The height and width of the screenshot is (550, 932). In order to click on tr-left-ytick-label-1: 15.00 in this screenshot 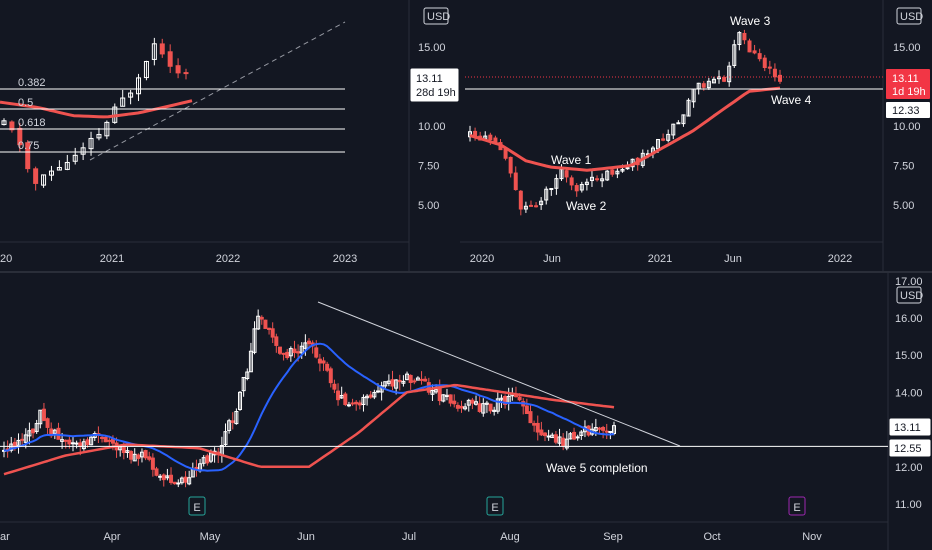, I will do `click(432, 48)`.